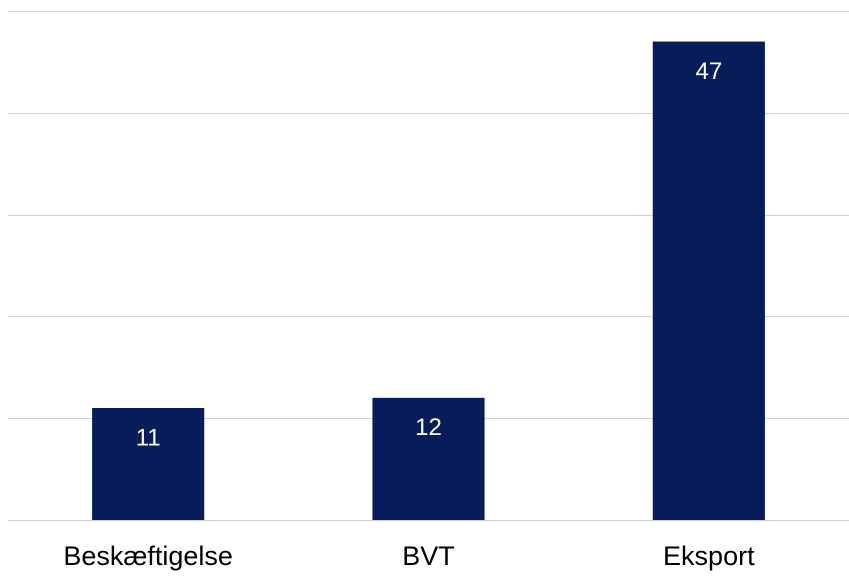  What do you see at coordinates (708, 71) in the screenshot?
I see `data-label: 47` at bounding box center [708, 71].